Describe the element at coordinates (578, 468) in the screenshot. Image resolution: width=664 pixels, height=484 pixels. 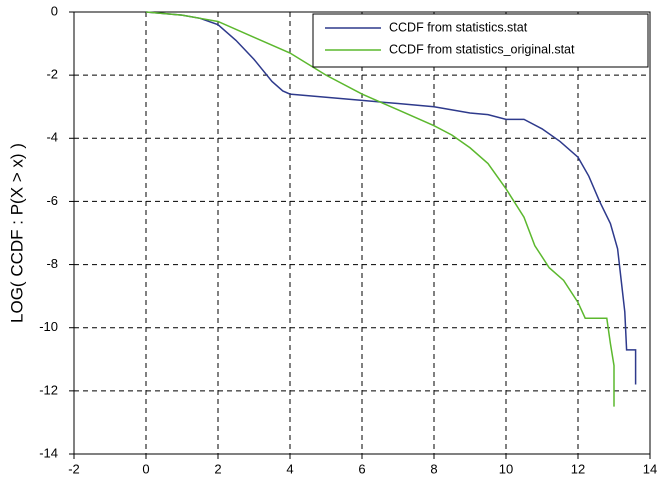
I see `x-tick-label: 12` at that location.